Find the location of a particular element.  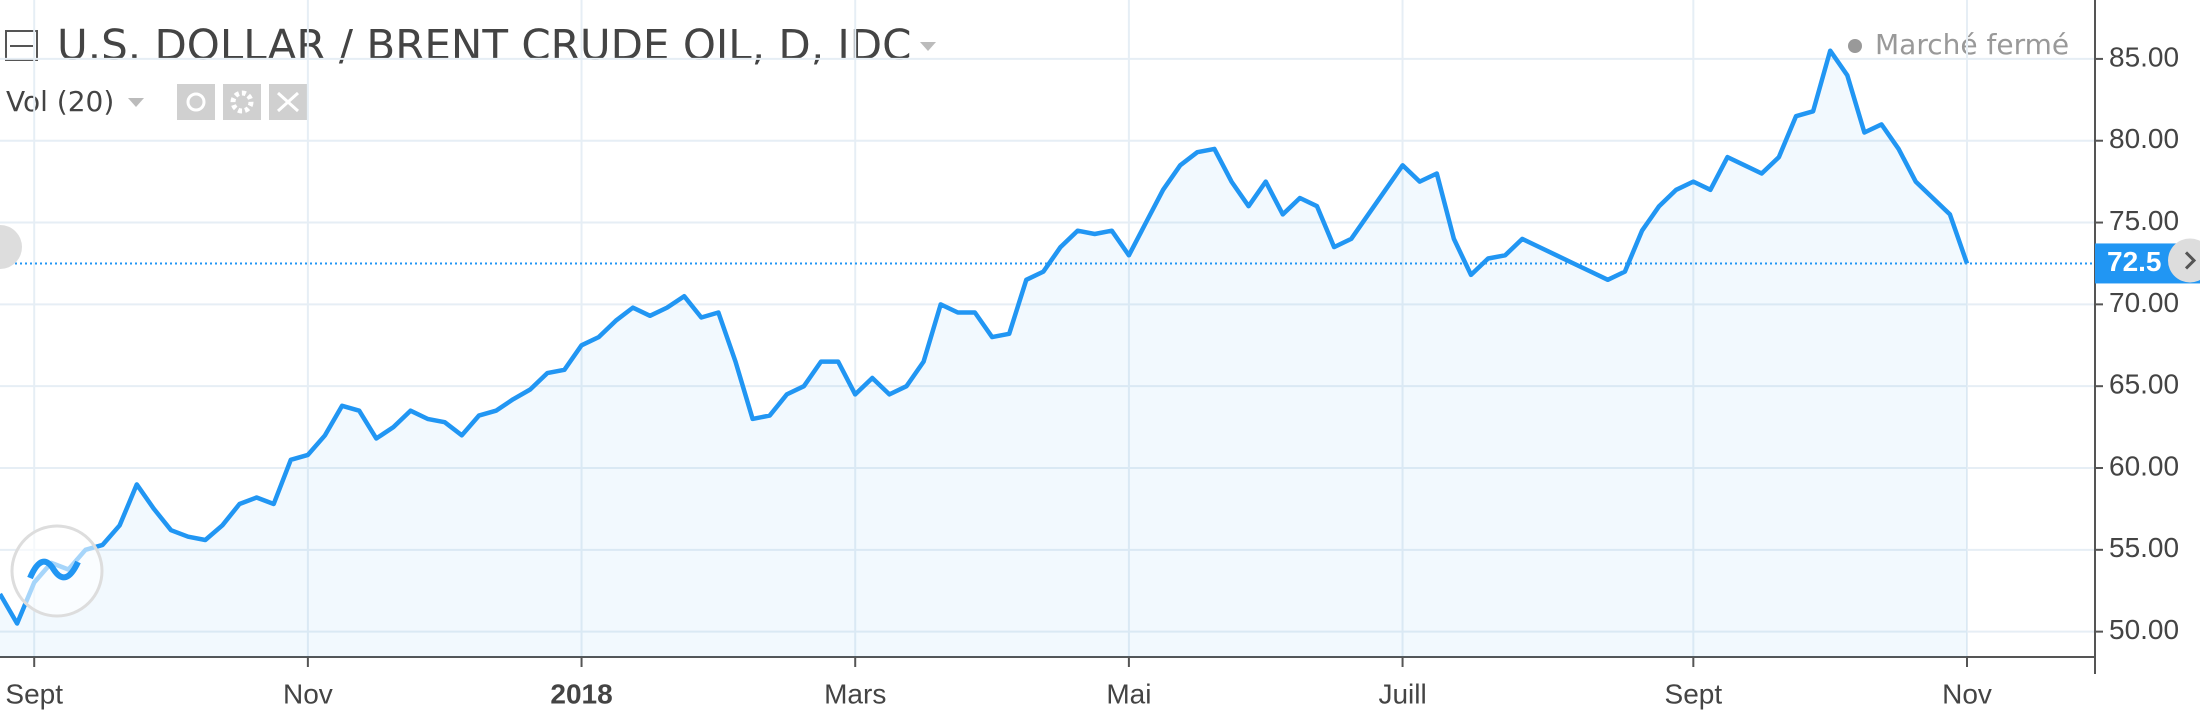

x-tick-label: Mars is located at coordinates (855, 693).